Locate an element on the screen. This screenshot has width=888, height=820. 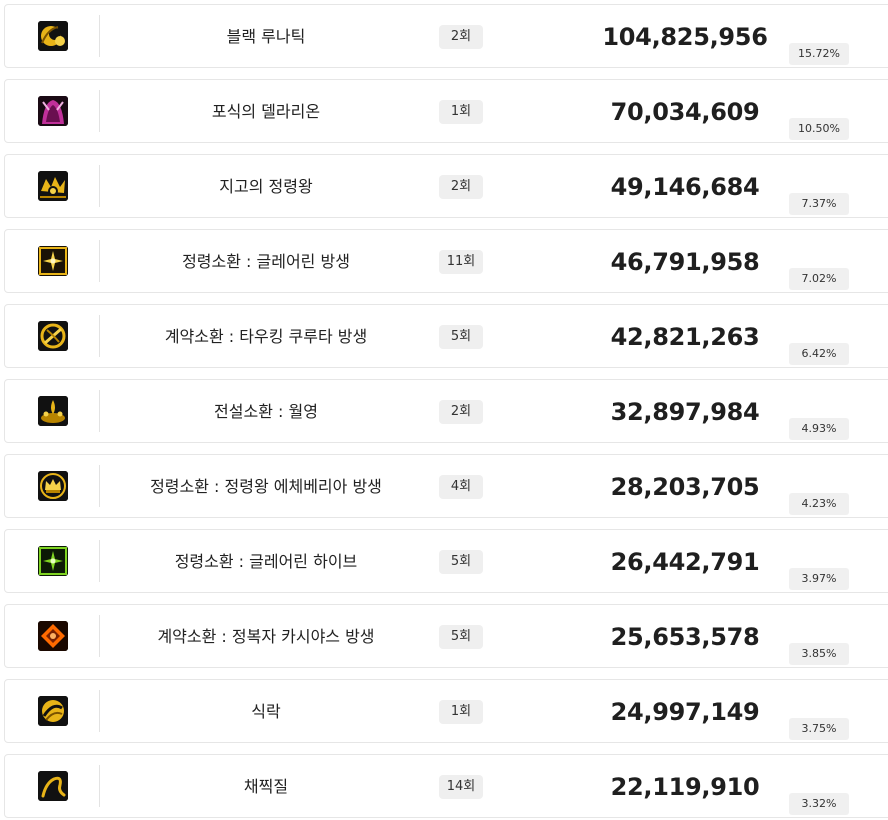
skill-row: 정령소환 : 정령왕 에체베리아 방생 4회 28,203,705 4.23% is located at coordinates (446, 486).